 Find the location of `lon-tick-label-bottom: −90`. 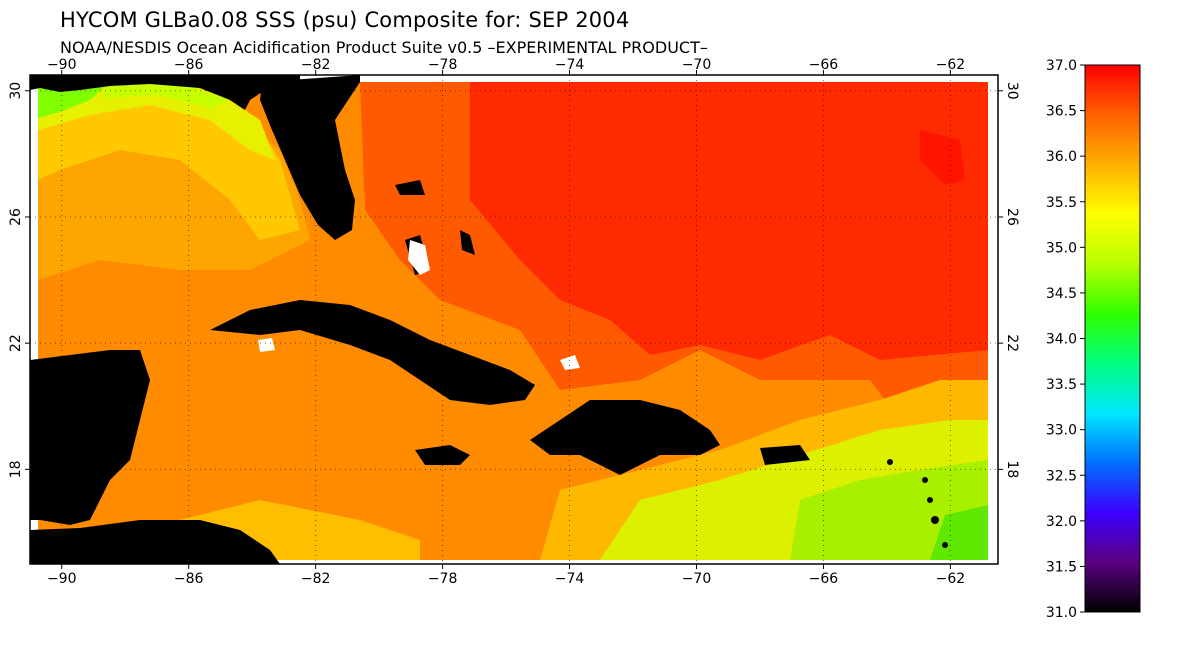

lon-tick-label-bottom: −90 is located at coordinates (62, 579).